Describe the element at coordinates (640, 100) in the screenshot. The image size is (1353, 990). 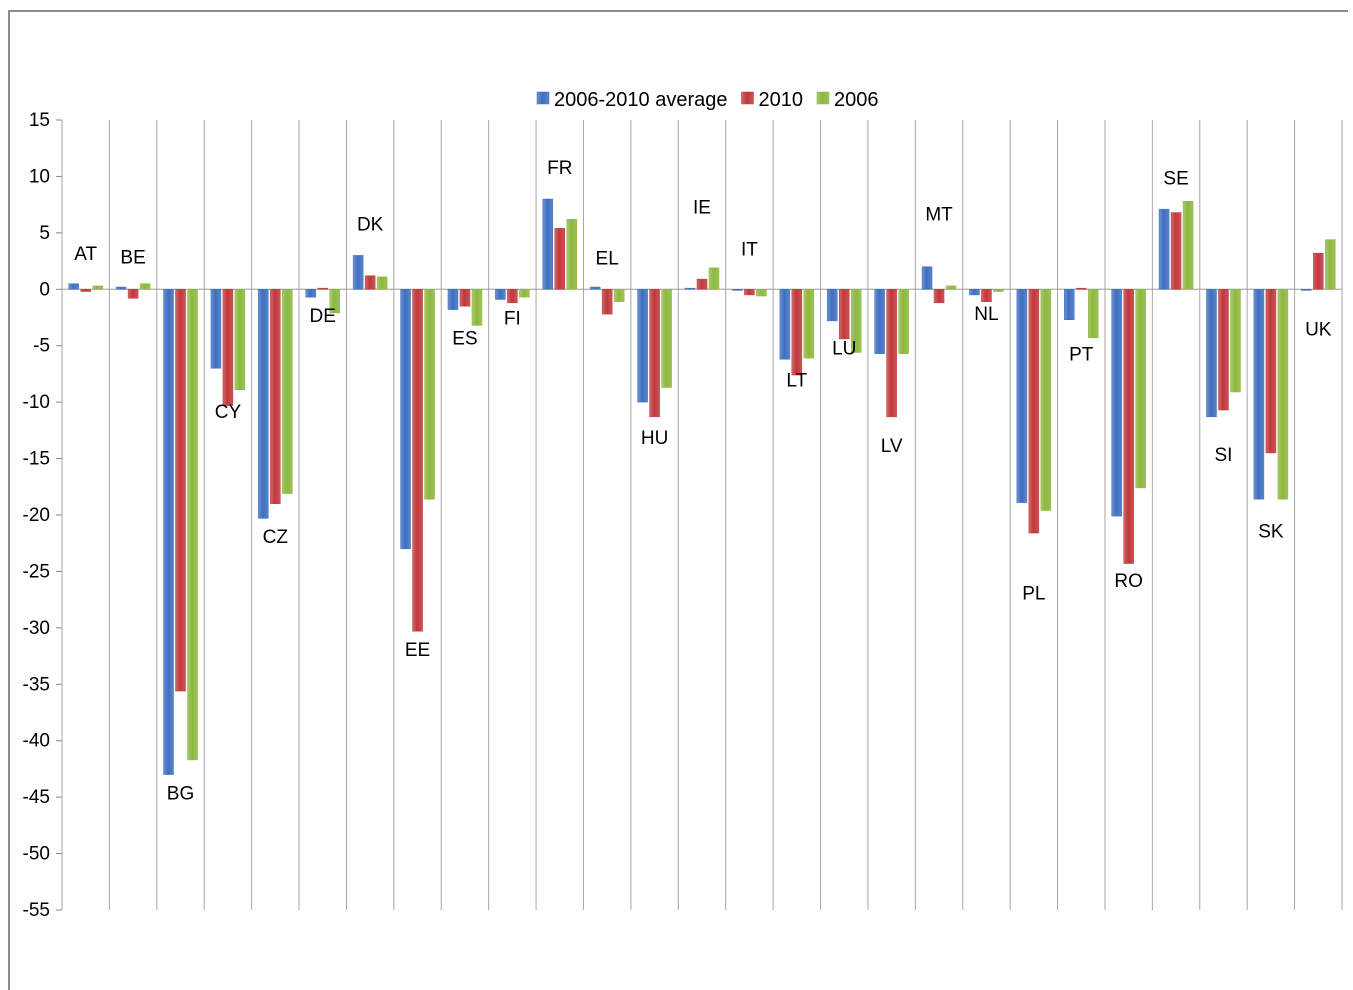
I see `legend-entry-label: 2006-2010 average` at that location.